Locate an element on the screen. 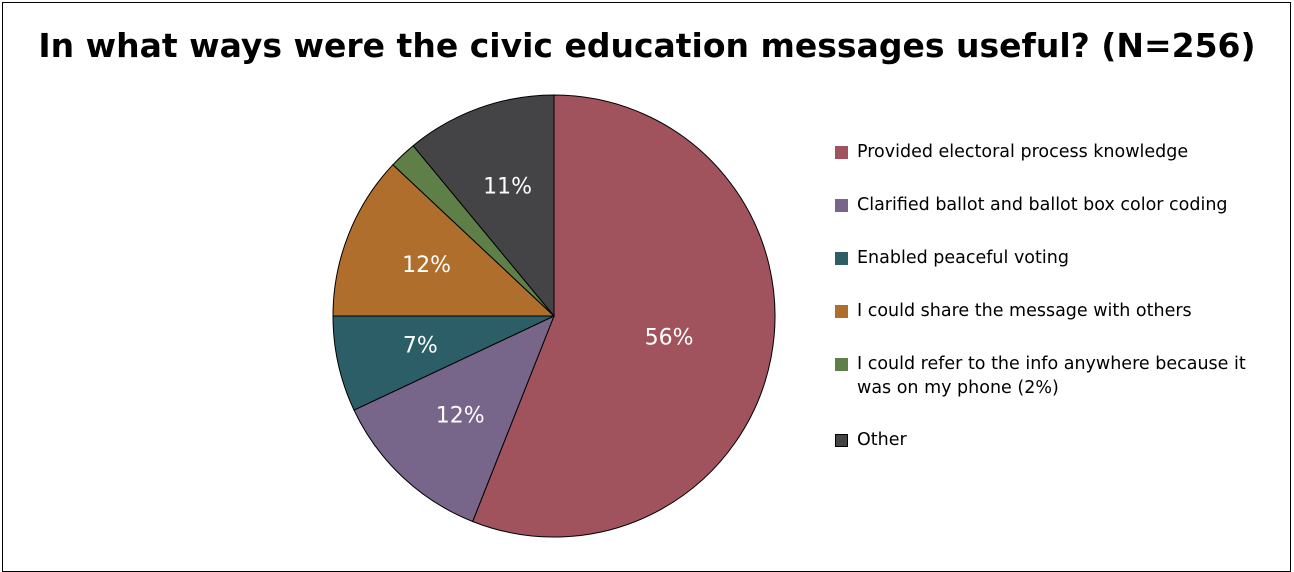 This screenshot has width=1294, height=572. legend-item-2: Enabled peaceful voting is located at coordinates (1056, 258).